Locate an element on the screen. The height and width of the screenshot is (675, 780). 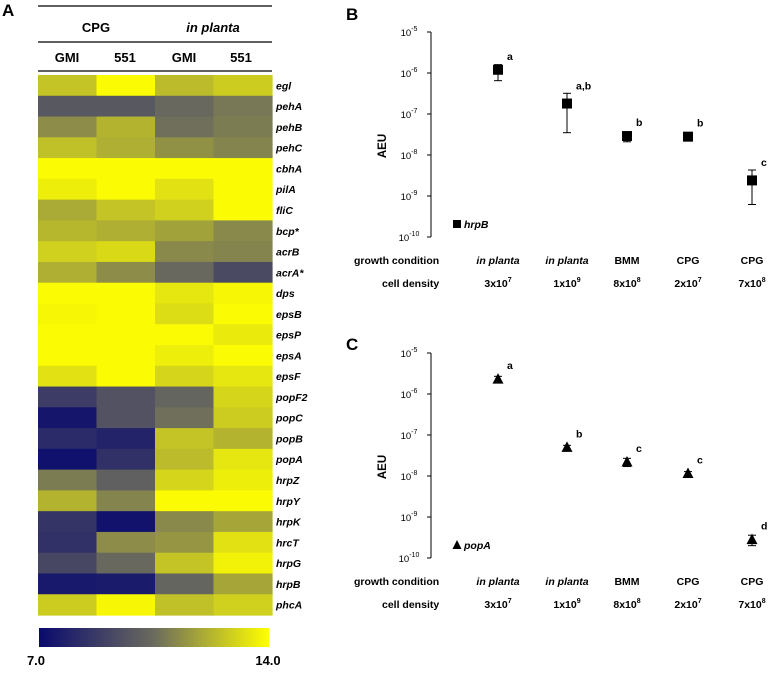
legend-marker is located at coordinates (457, 544).